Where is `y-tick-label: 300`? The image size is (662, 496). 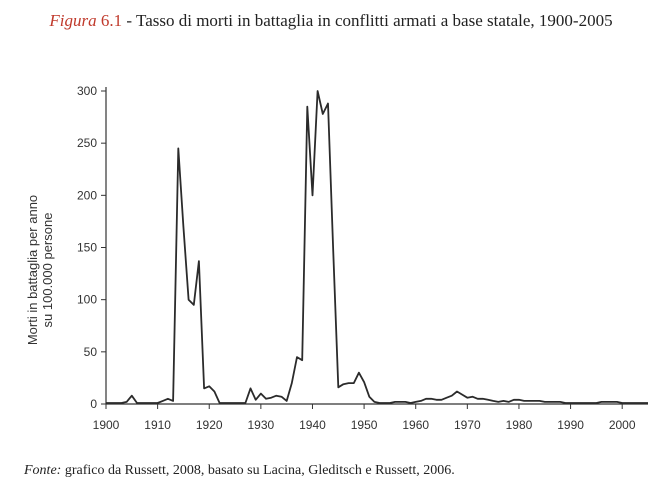 y-tick-label: 300 is located at coordinates (87, 91).